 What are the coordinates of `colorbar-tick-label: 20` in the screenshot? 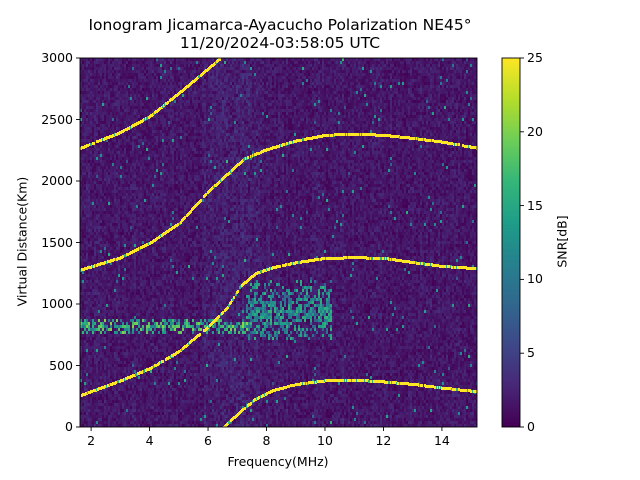 It's located at (535, 131).